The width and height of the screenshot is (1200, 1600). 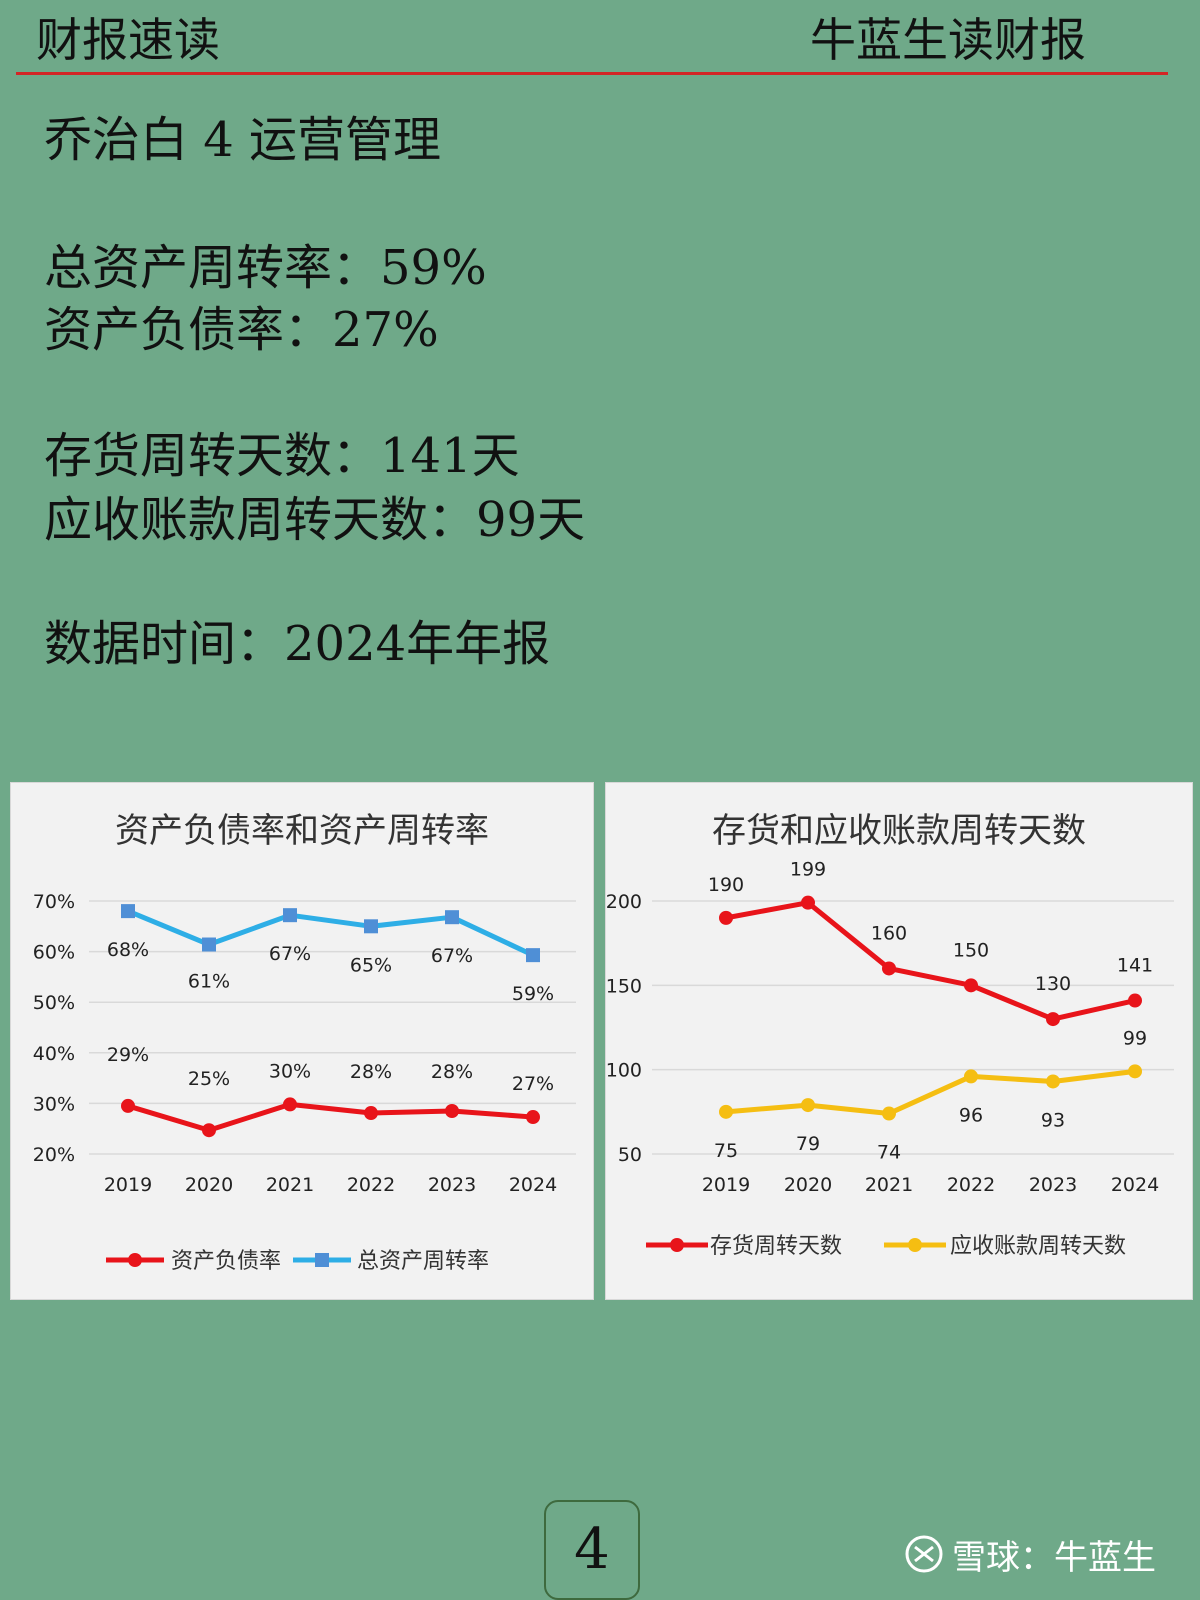 I want to click on series-2-data-label: 93, so click(x=1053, y=1120).